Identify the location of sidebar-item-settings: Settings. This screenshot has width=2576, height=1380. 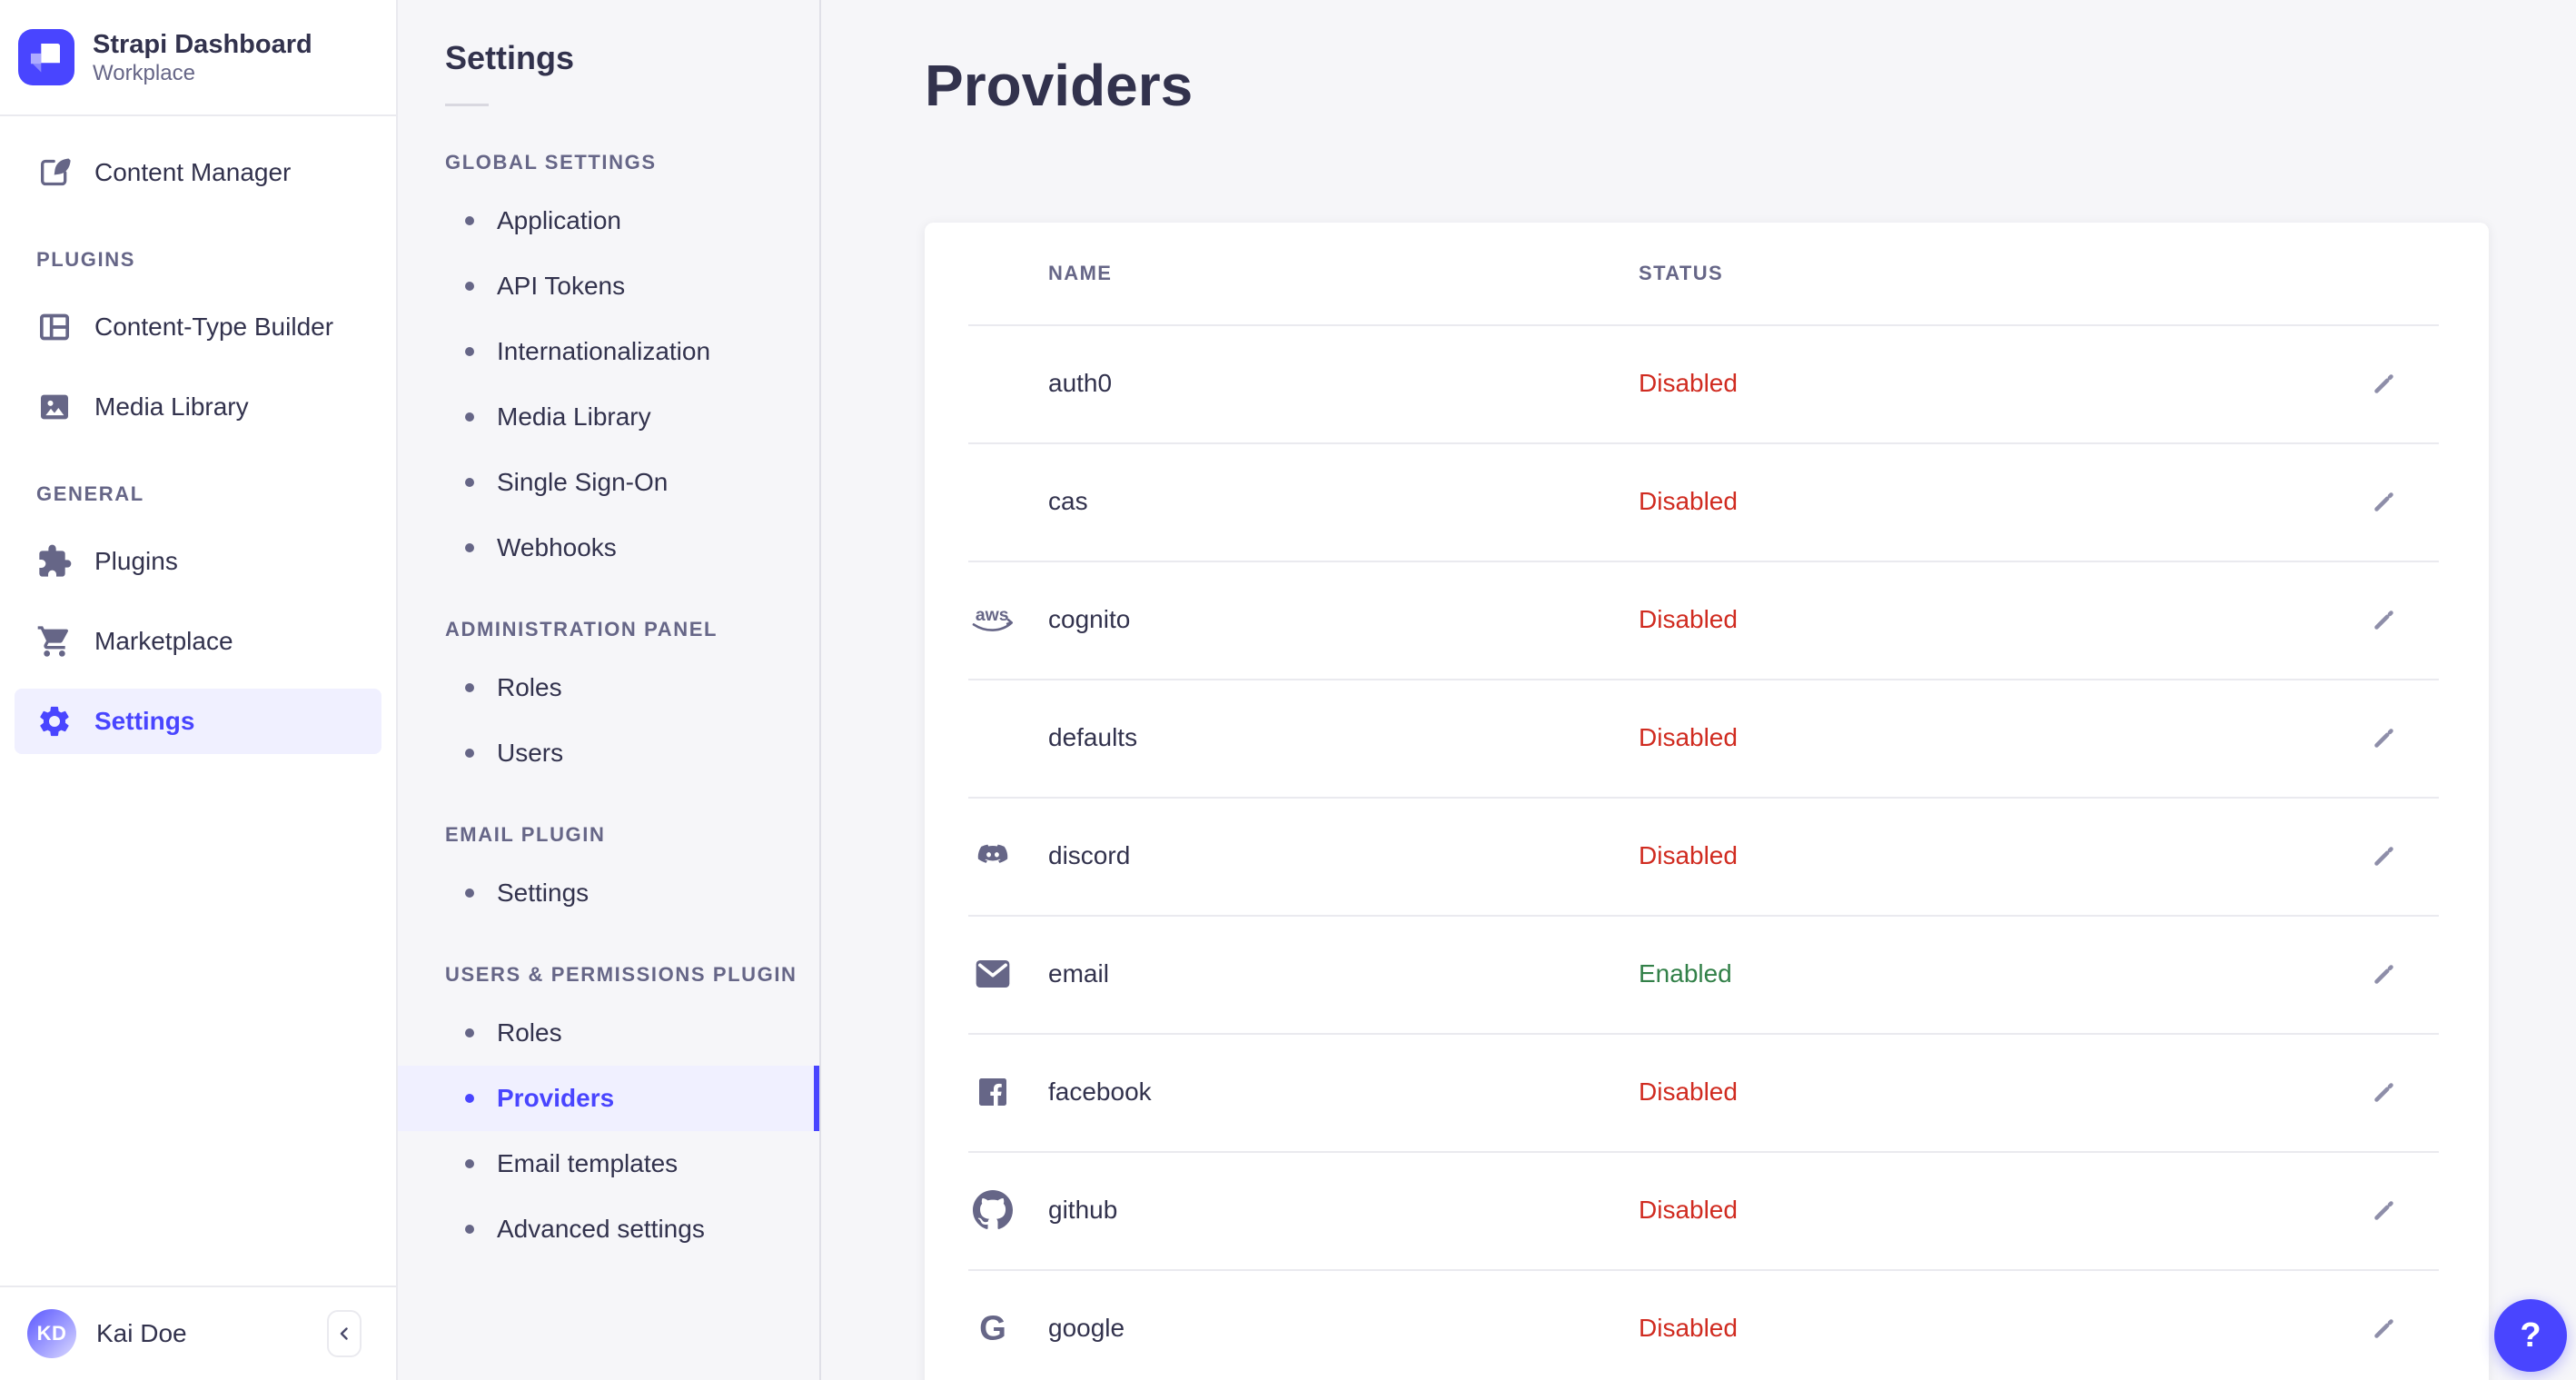
(198, 721).